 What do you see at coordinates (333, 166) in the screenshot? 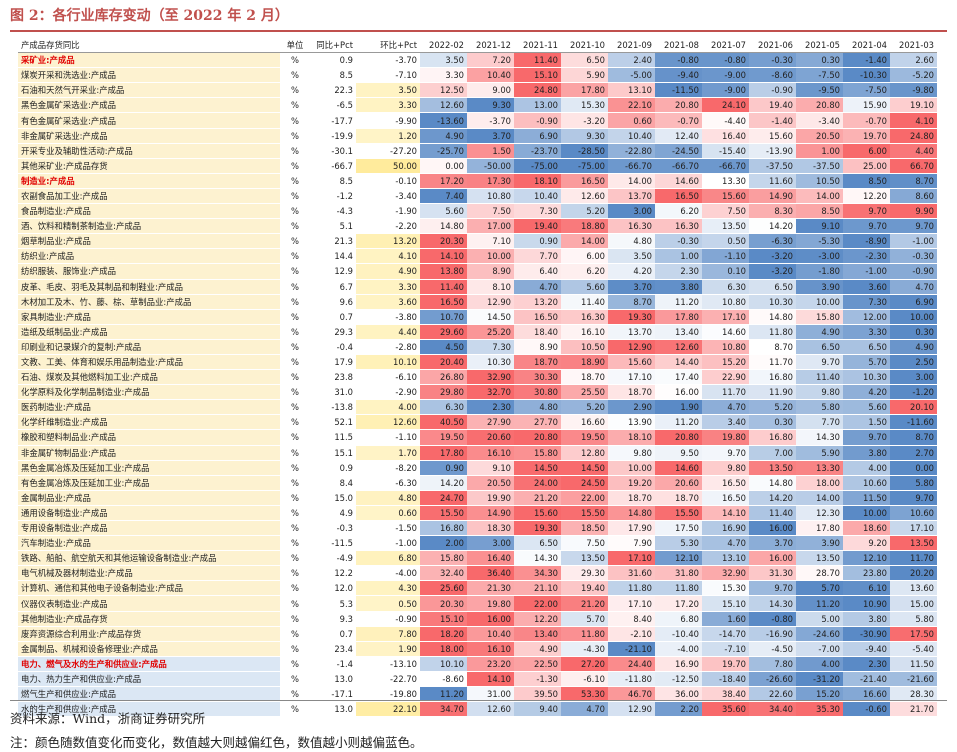
I see `yoy-pct-cell: -66.7` at bounding box center [333, 166].